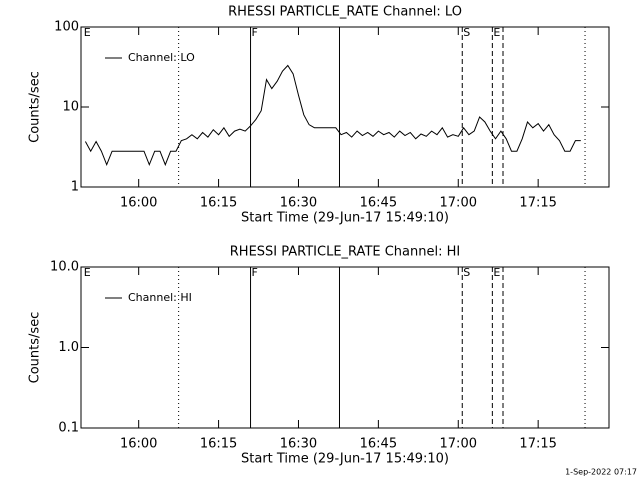 This screenshot has height=480, width=640. I want to click on legend-label: Channel: LO, so click(161, 57).